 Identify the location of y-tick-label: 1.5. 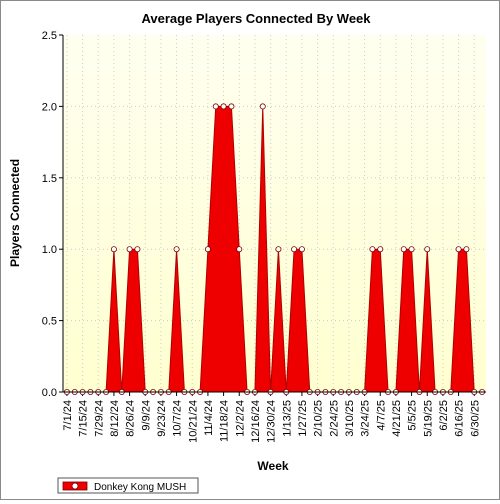
(49, 179).